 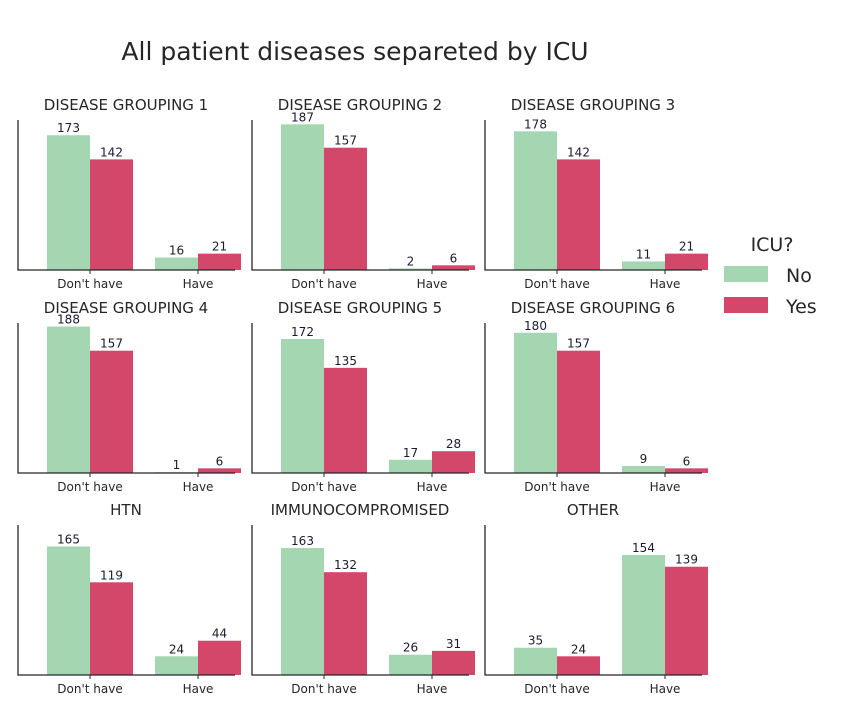 What do you see at coordinates (111, 214) in the screenshot?
I see `bar-disease-grouping-1-don-t-have-yes` at bounding box center [111, 214].